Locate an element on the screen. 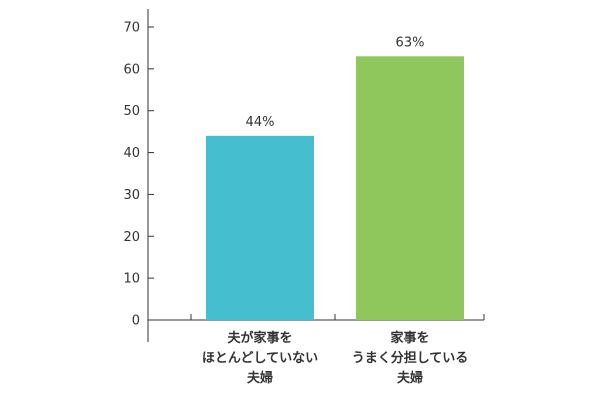 The width and height of the screenshot is (600, 409). y-tick-label: 30 is located at coordinates (131, 195).